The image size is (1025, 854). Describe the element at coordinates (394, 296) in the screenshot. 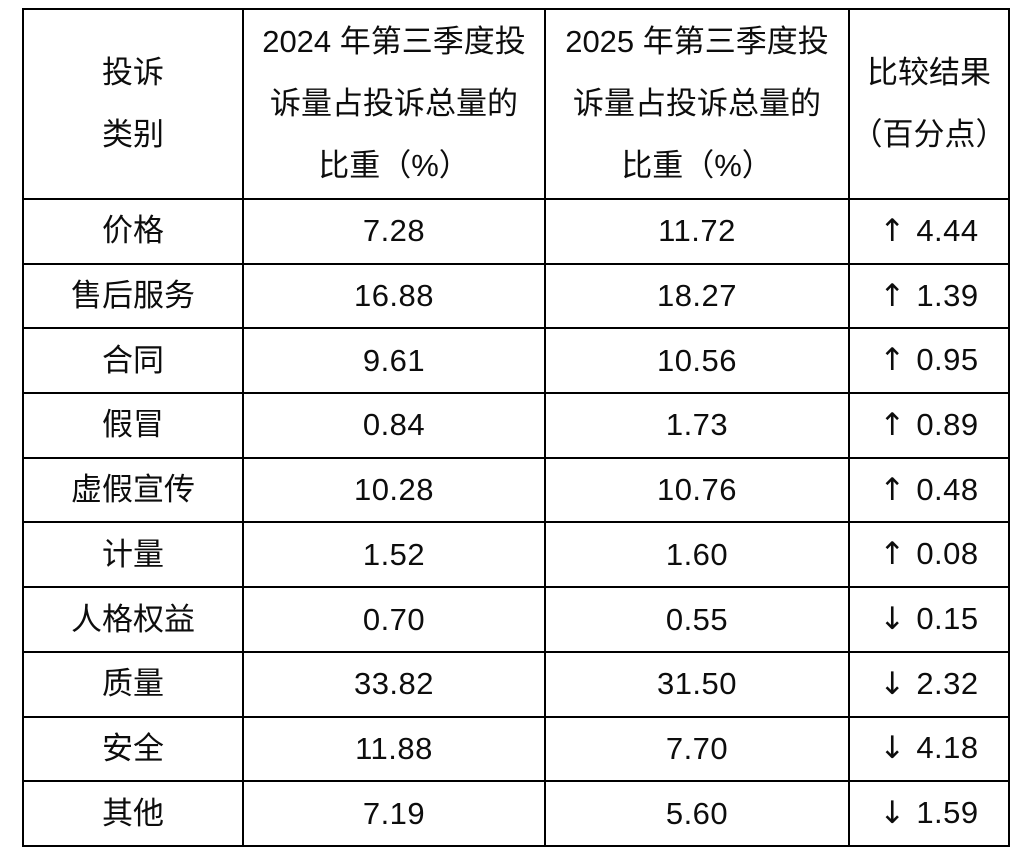

I see `value-2024-cell: 16.88` at that location.